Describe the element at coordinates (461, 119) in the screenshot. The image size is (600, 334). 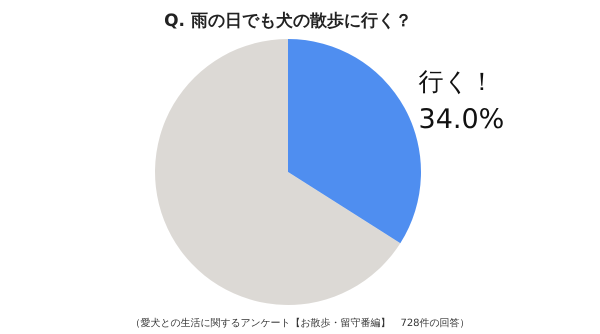
I see `data-label: 34.0%` at that location.